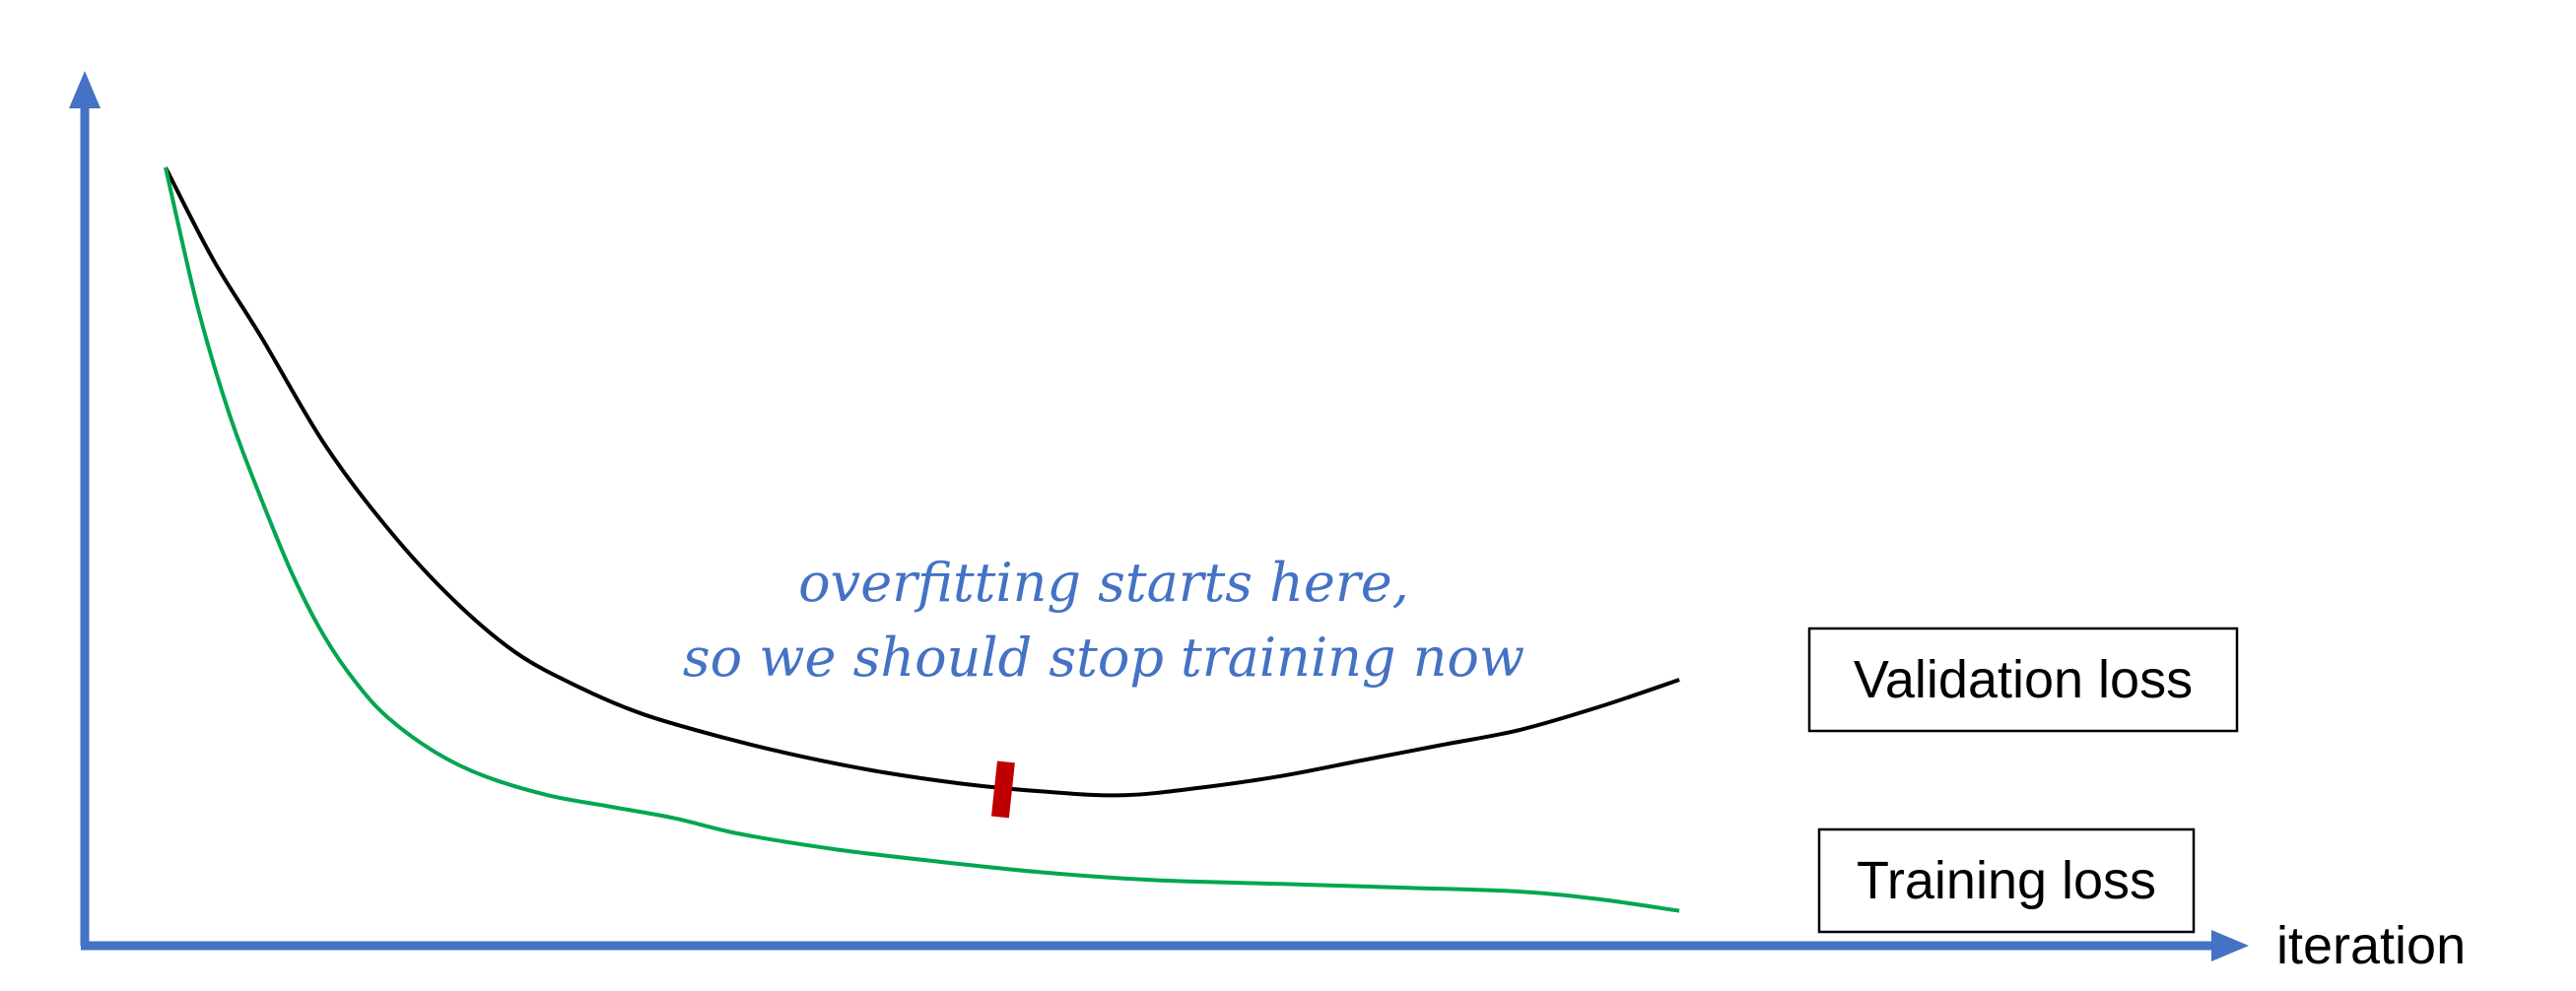  I want to click on annotation-line-2: so we should stop training now, so click(1104, 658).